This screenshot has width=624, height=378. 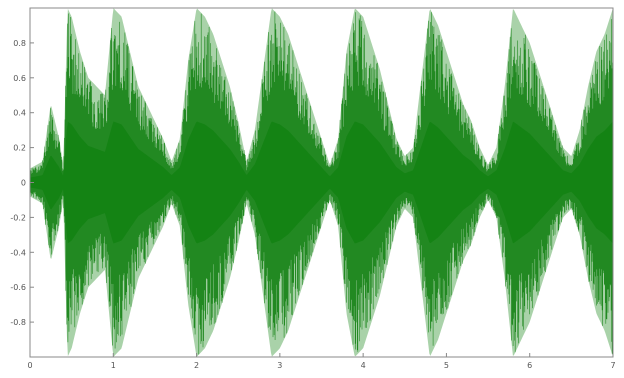 I want to click on y-tick-label: 0.6, so click(x=19, y=78).